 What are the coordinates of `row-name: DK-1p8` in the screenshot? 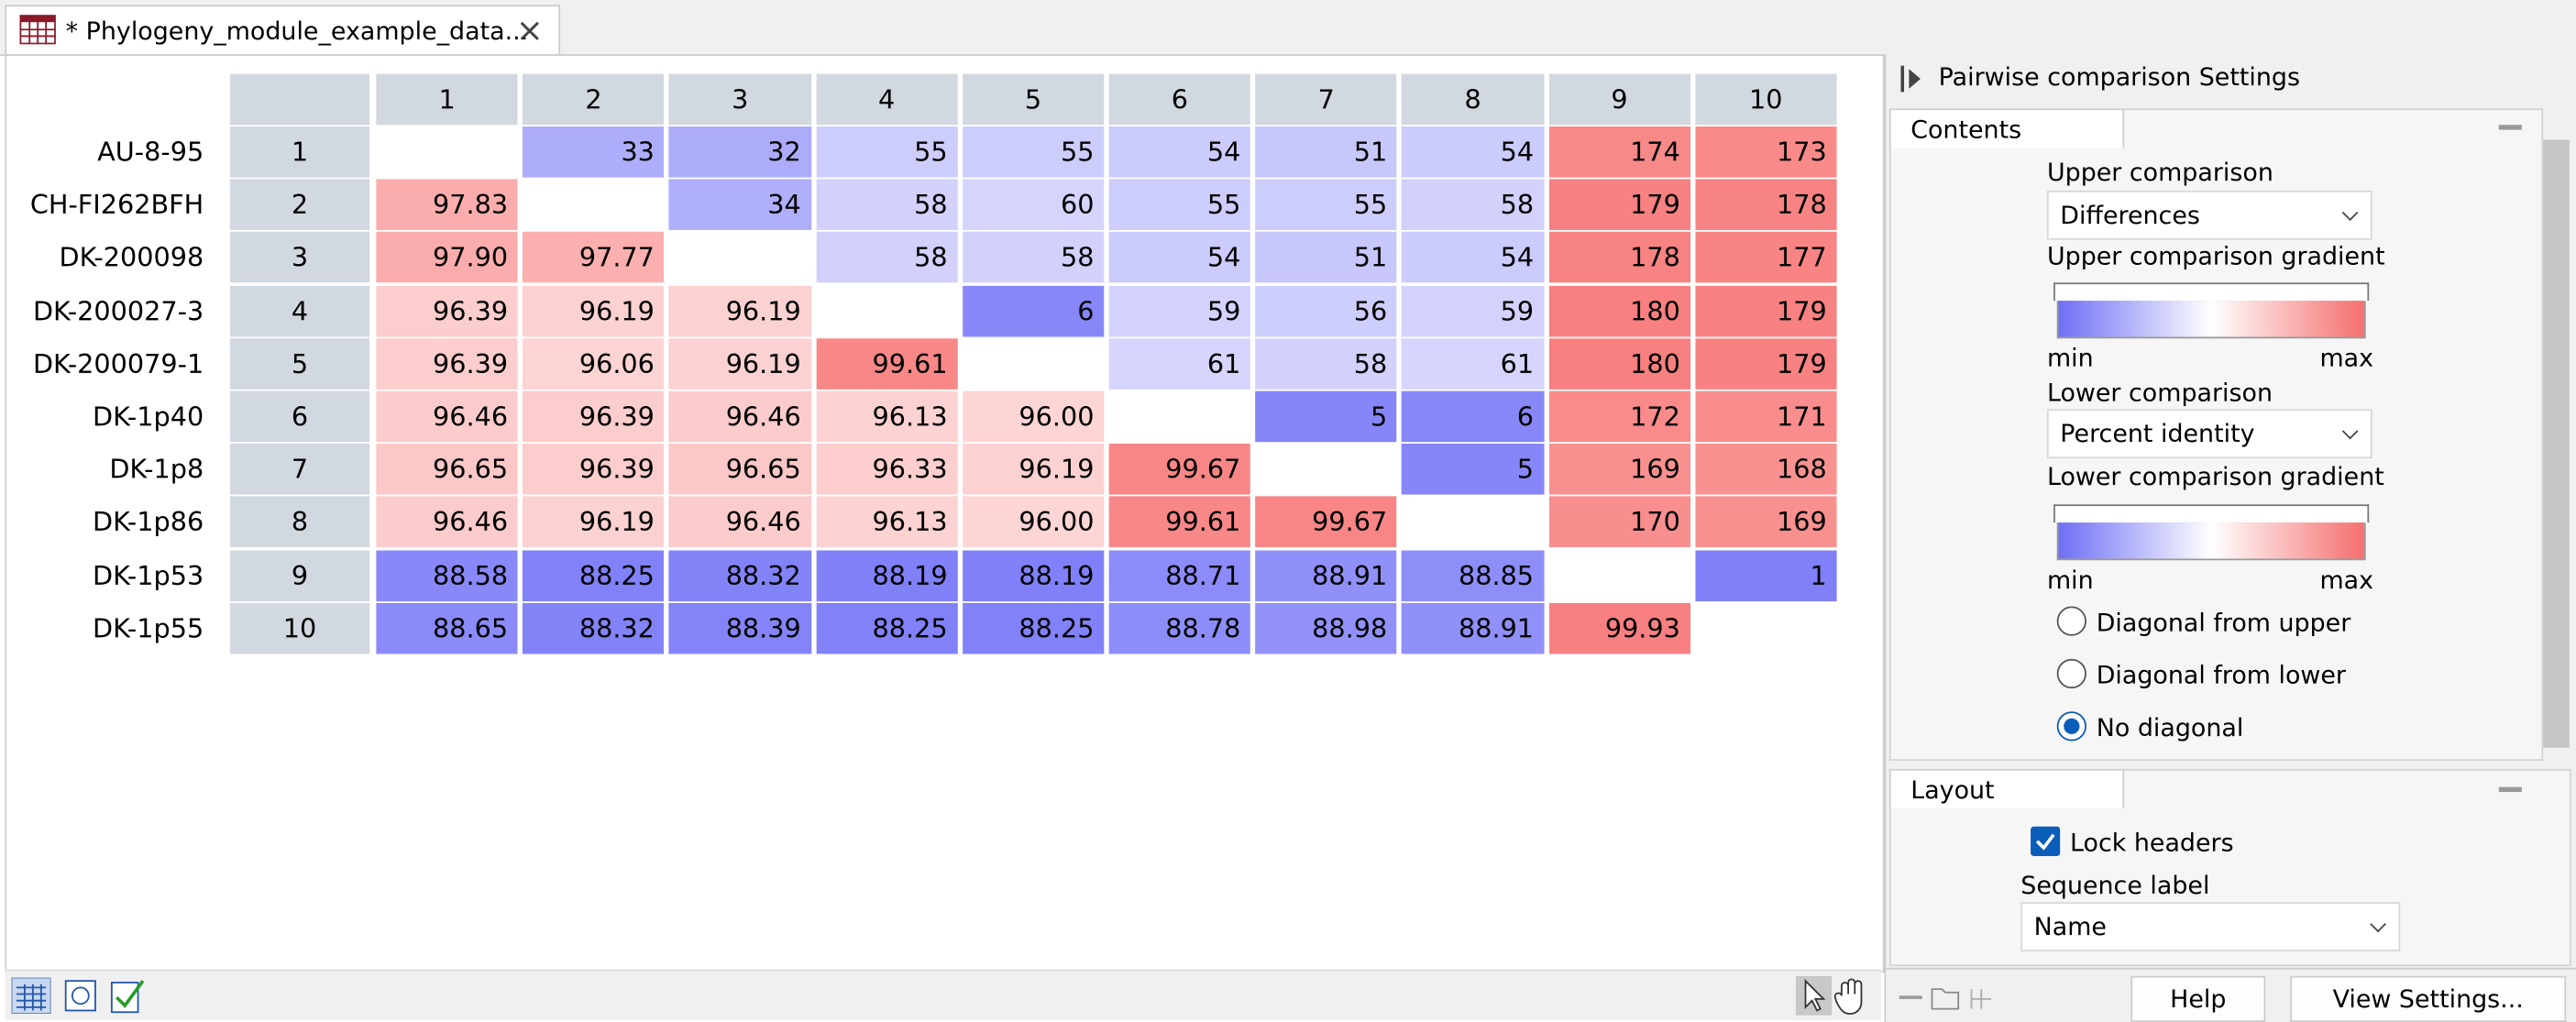 It's located at (156, 470).